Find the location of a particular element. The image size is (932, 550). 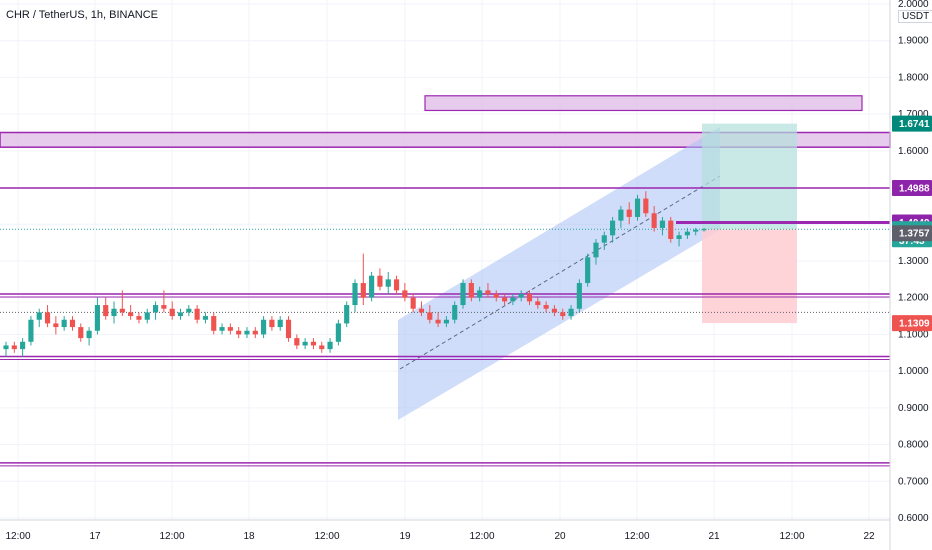

price-tag-label: 1.1309 is located at coordinates (914, 324).